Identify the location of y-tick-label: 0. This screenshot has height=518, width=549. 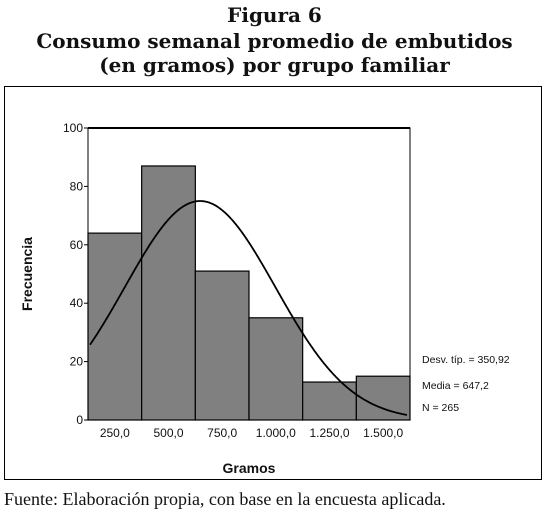
(79, 420).